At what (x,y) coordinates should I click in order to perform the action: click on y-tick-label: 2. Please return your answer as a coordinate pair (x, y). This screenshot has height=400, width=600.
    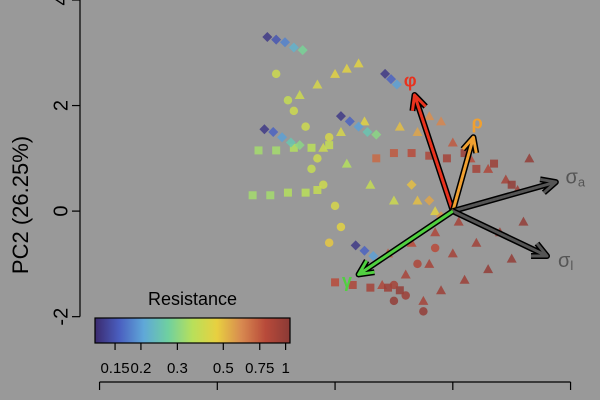
    Looking at the image, I should click on (61, 105).